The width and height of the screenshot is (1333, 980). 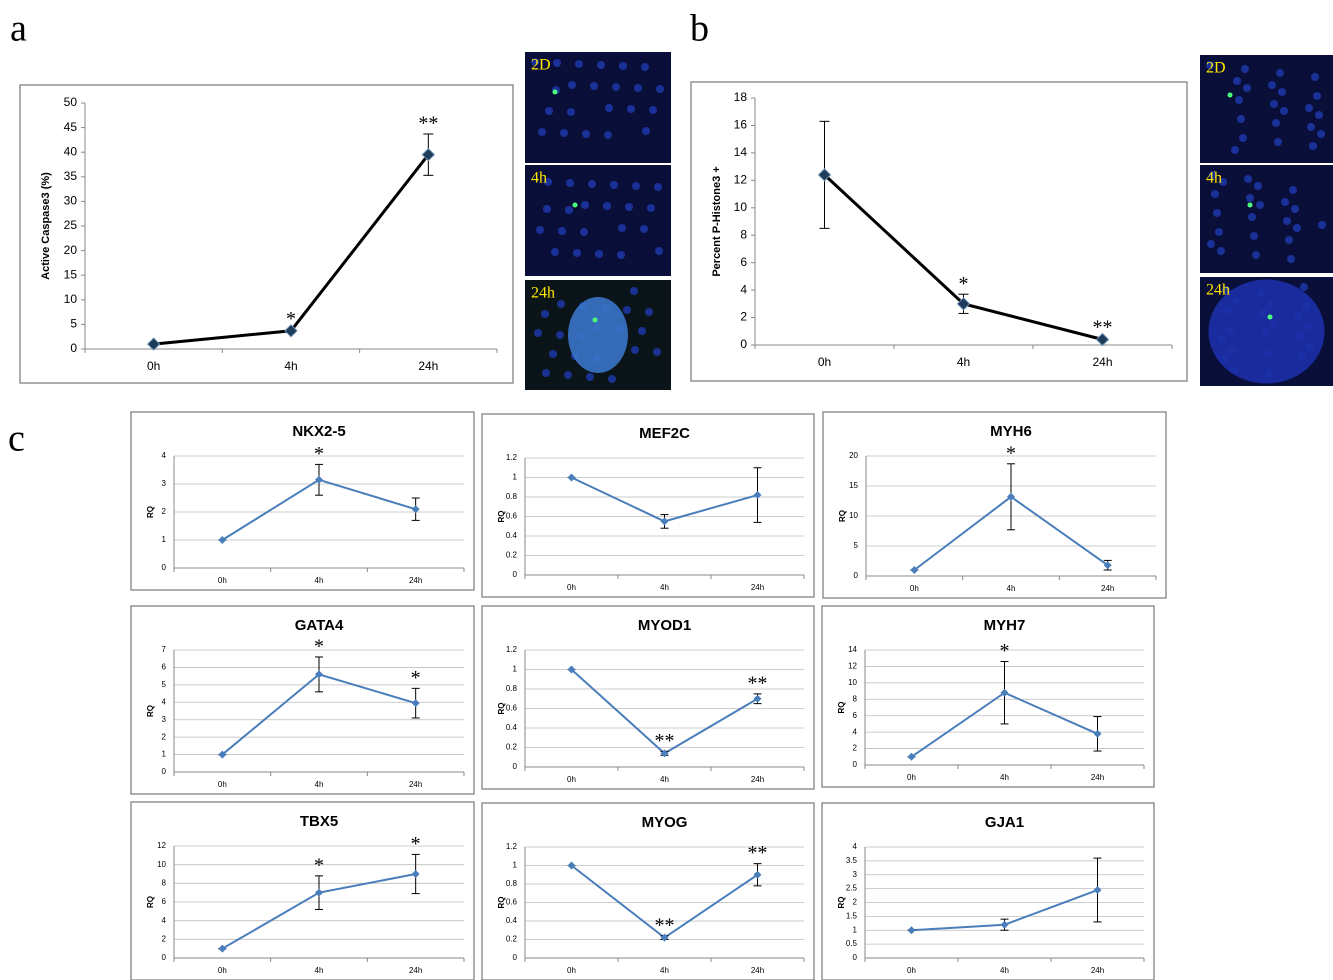 I want to click on micrograph-label: 24h, so click(x=543, y=293).